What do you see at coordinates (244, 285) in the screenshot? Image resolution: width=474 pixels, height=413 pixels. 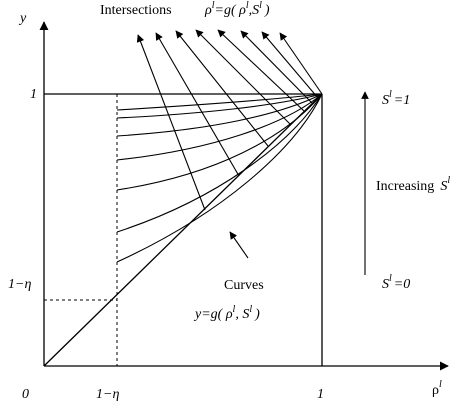 I see `curves-label: Curves` at bounding box center [244, 285].